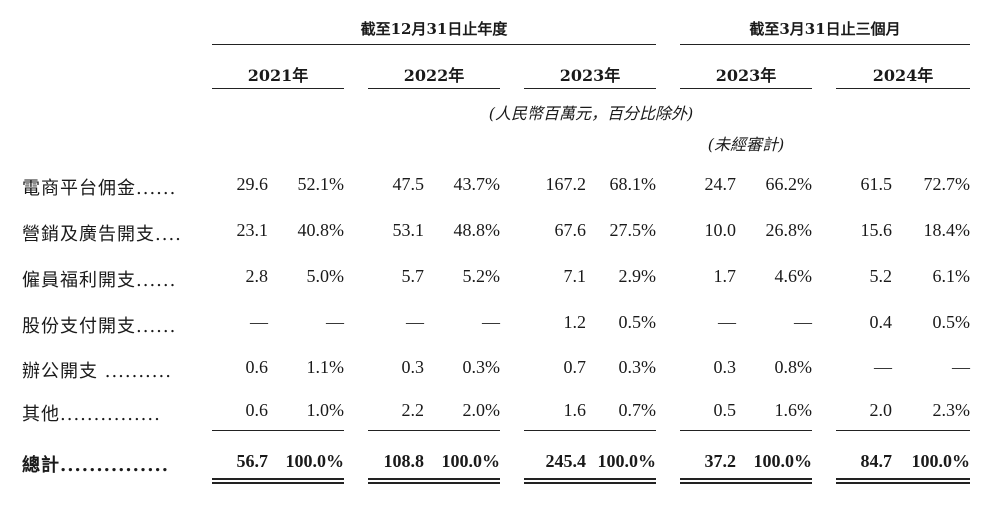 The image size is (1000, 508). What do you see at coordinates (434, 88) in the screenshot?
I see `year-rule-2022` at bounding box center [434, 88].